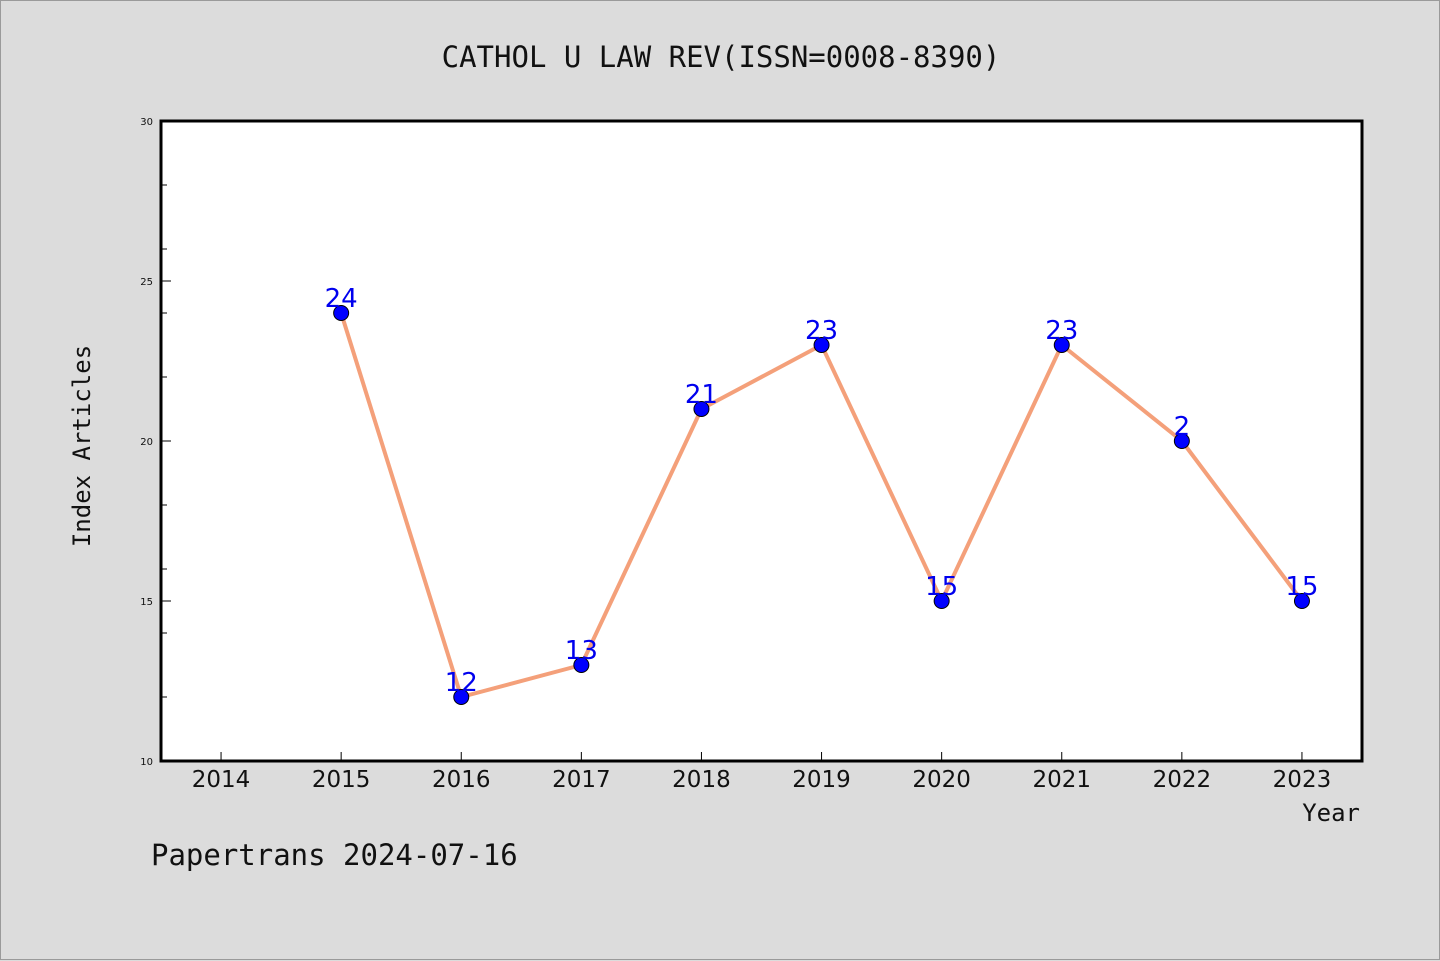 The width and height of the screenshot is (1440, 961). Describe the element at coordinates (146, 282) in the screenshot. I see `y-tick-label: 25` at that location.